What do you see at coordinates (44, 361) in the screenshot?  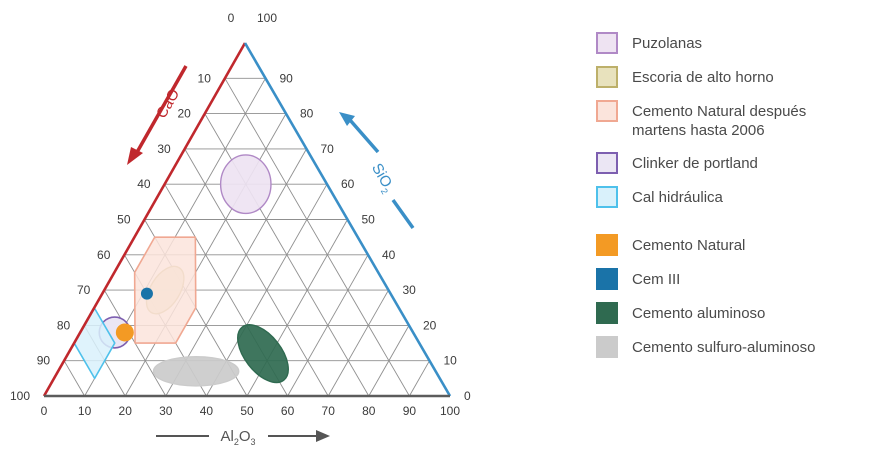 I see `tick-cao: 90` at bounding box center [44, 361].